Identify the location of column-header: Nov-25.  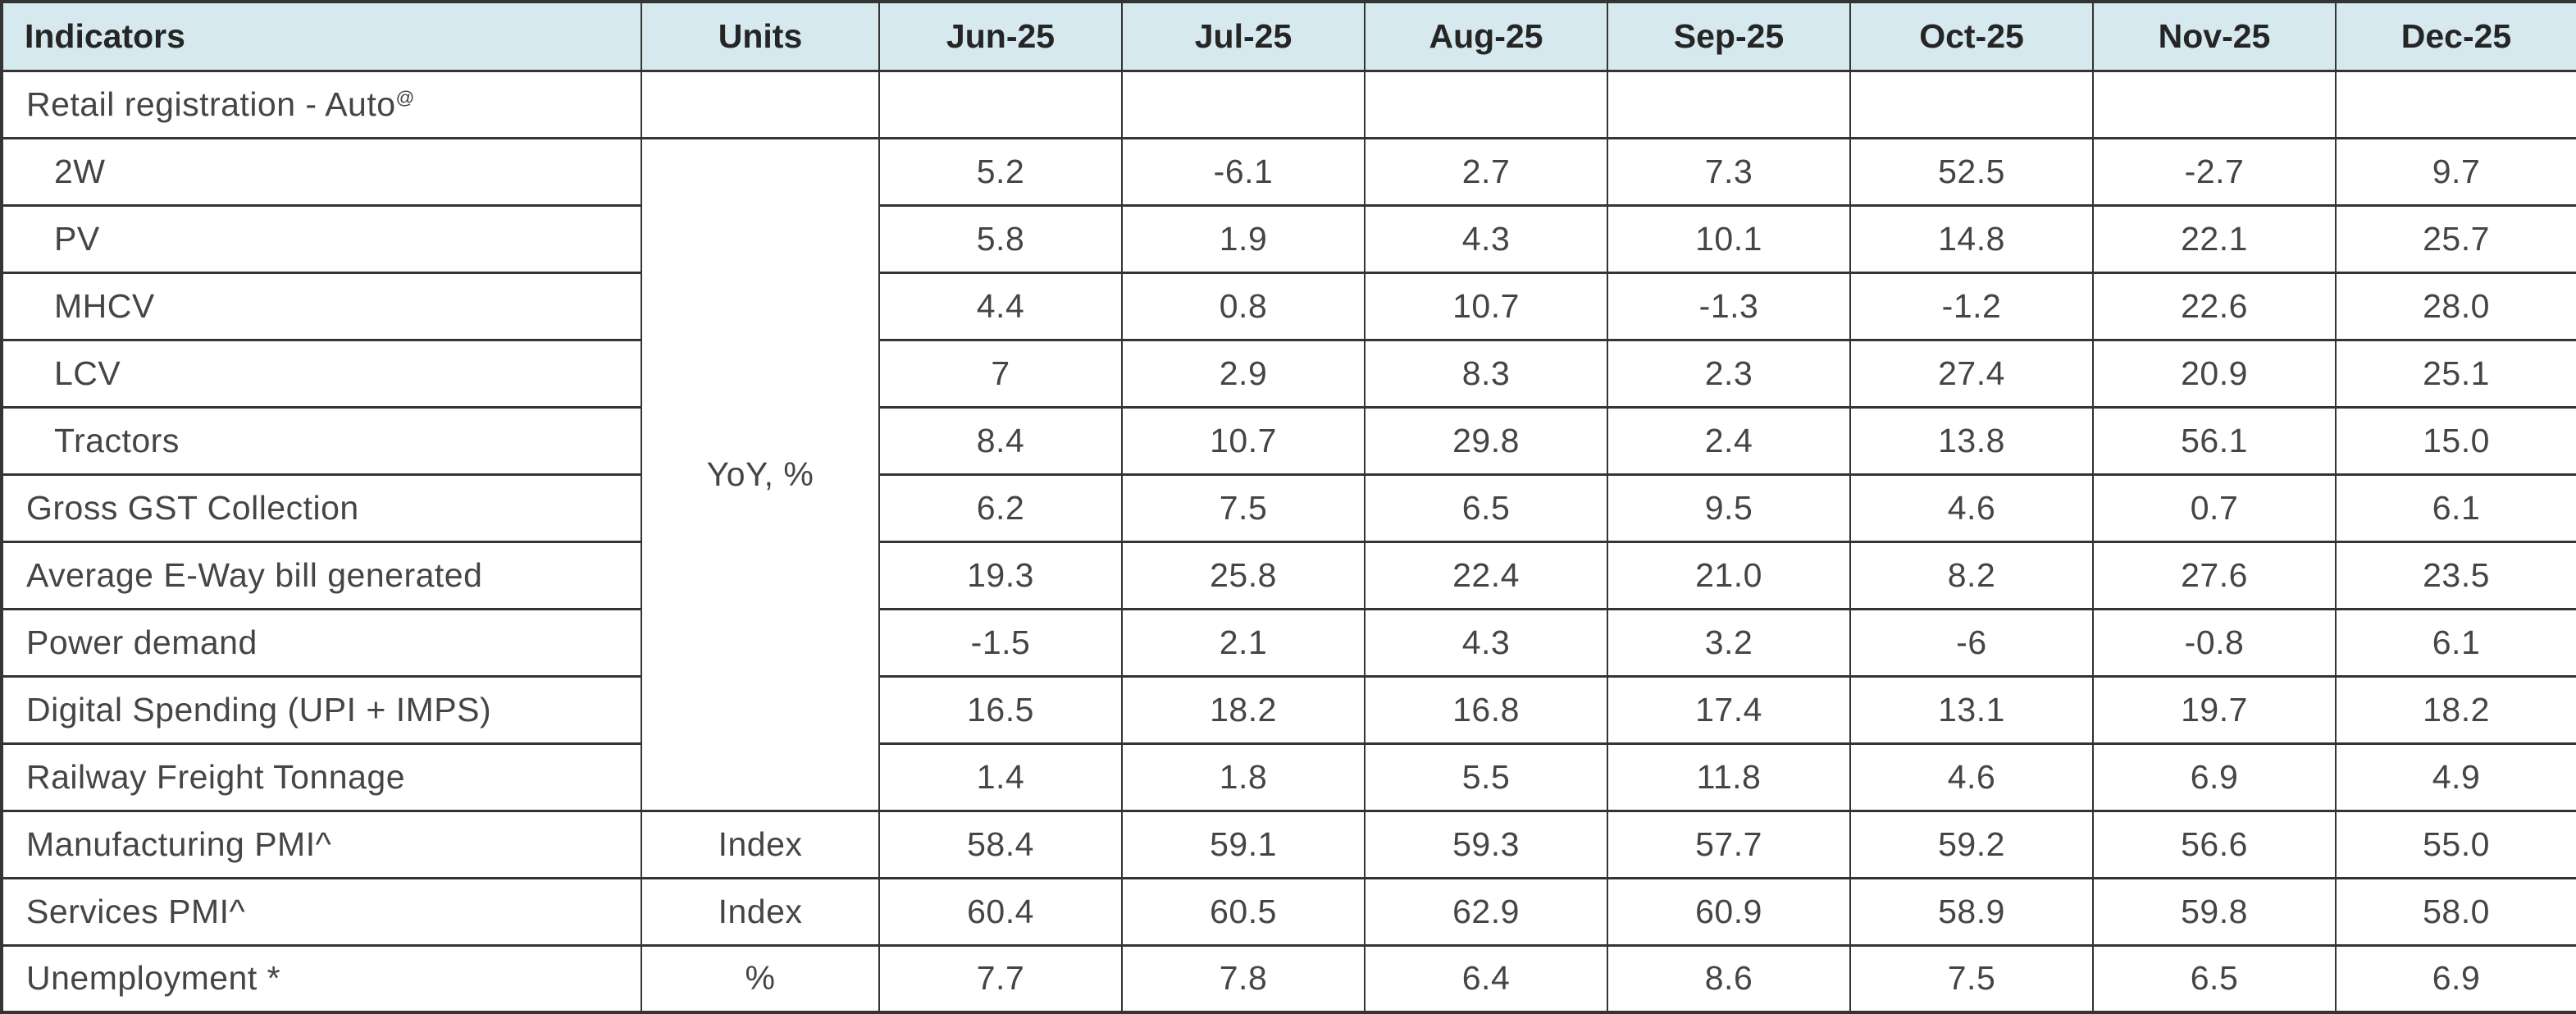
(2214, 36).